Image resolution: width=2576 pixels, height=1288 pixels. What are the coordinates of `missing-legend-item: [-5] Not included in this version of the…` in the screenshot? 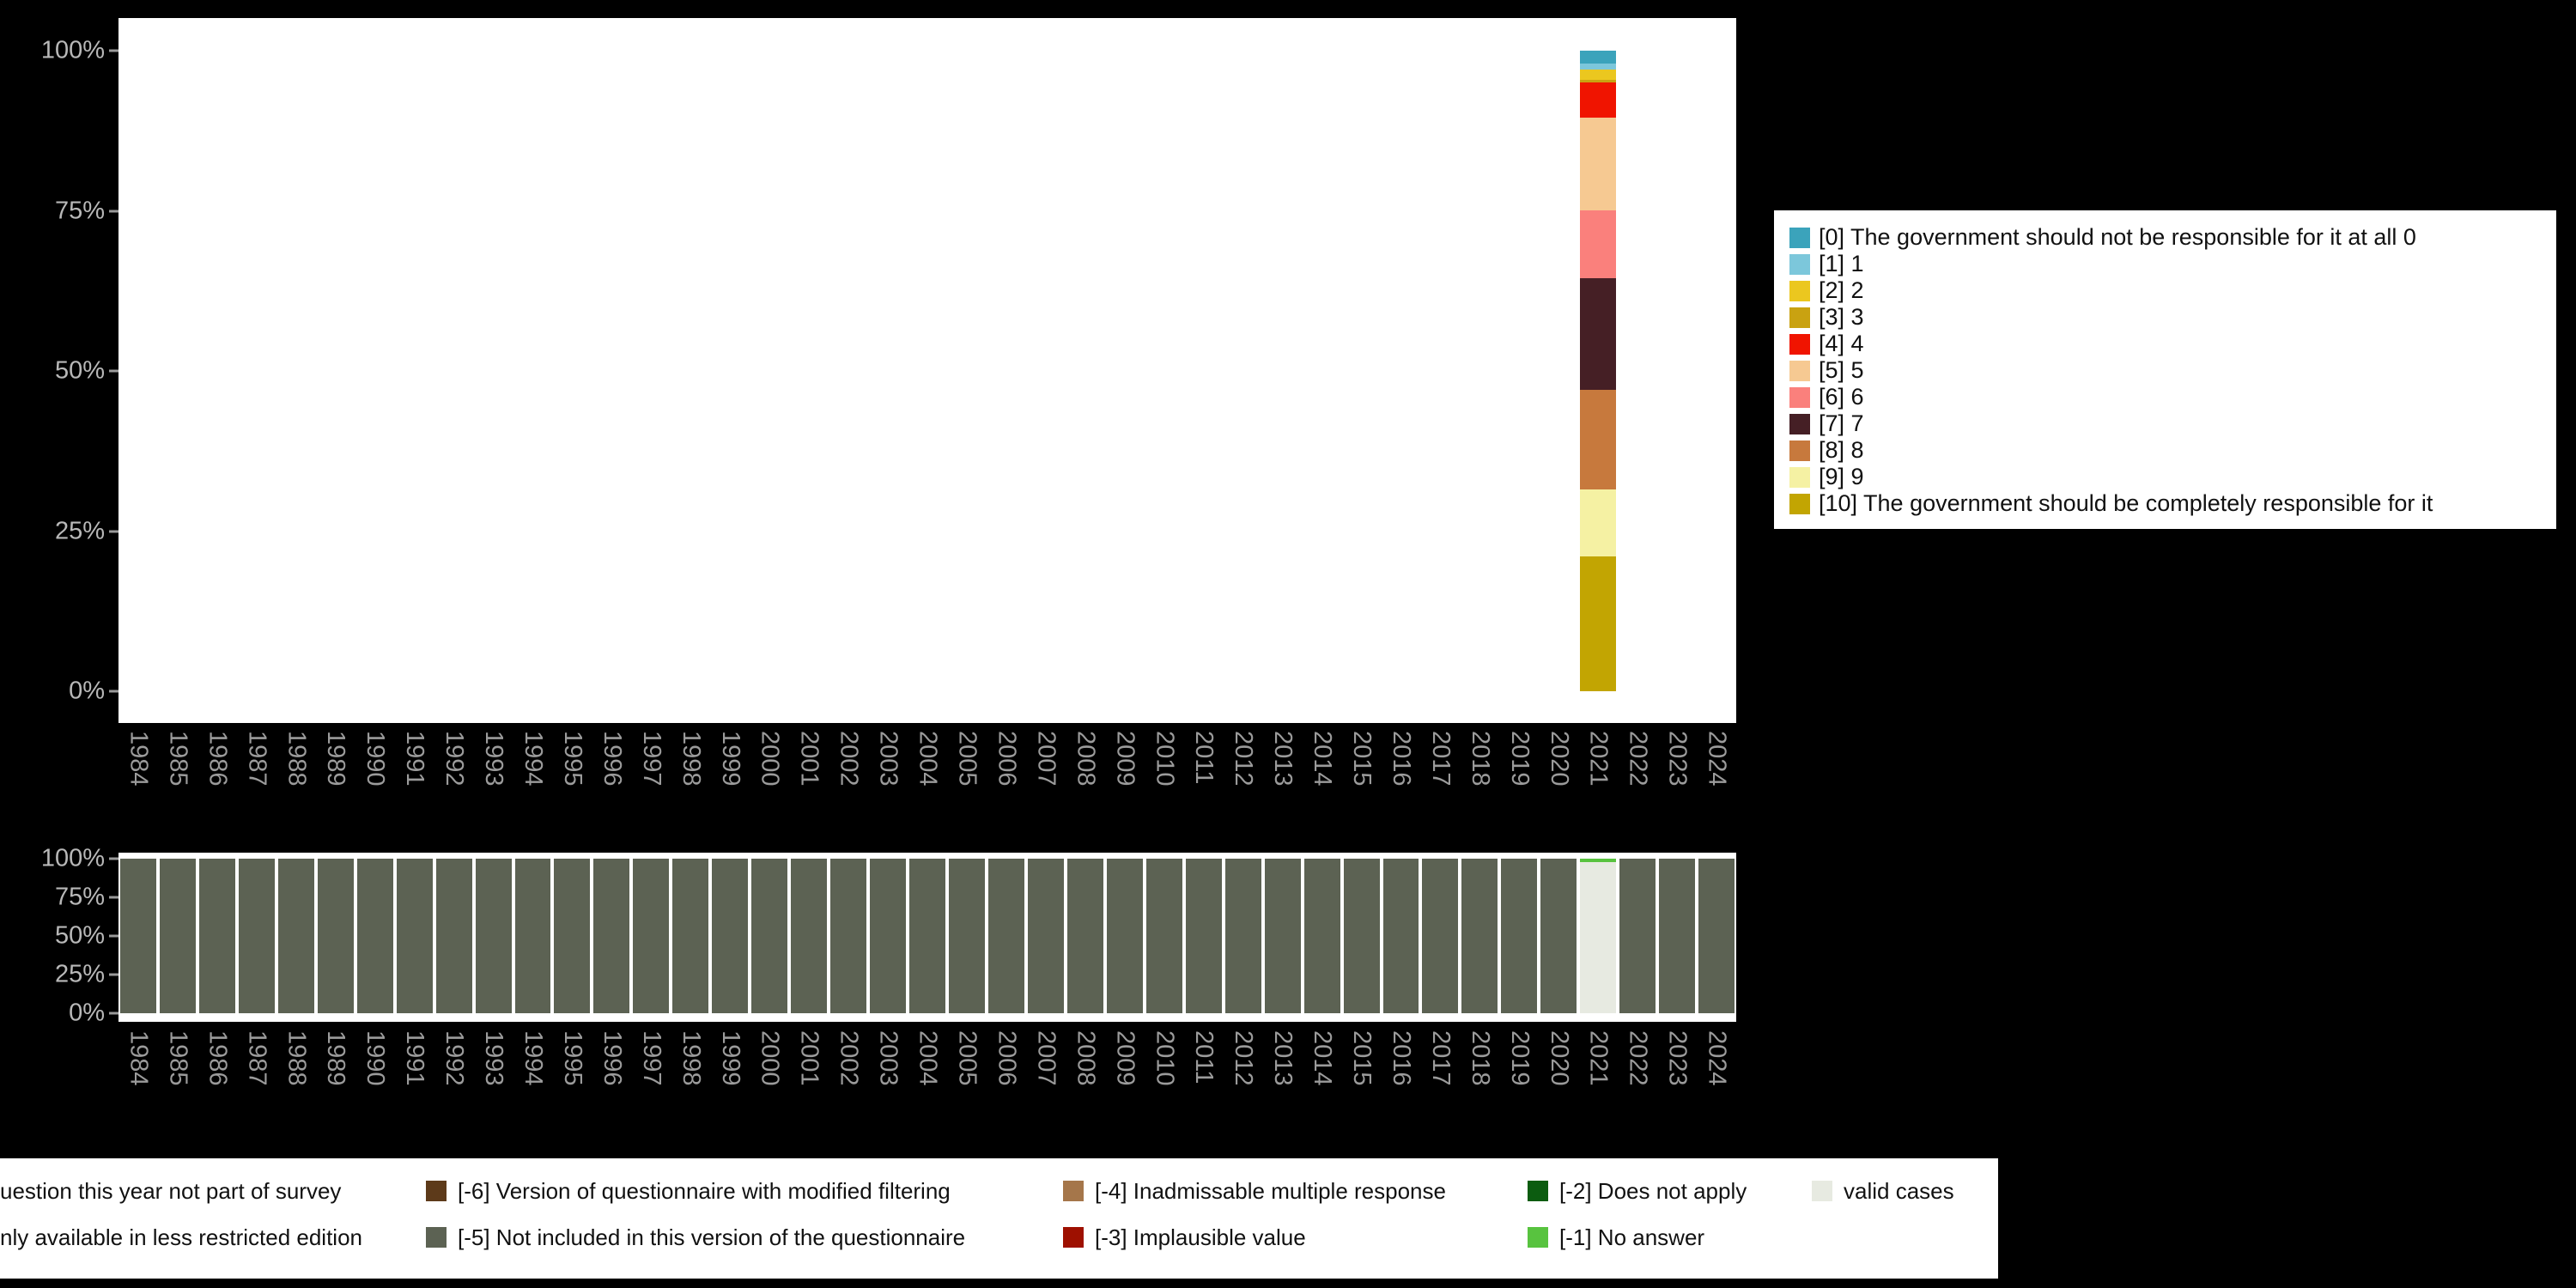 It's located at (695, 1237).